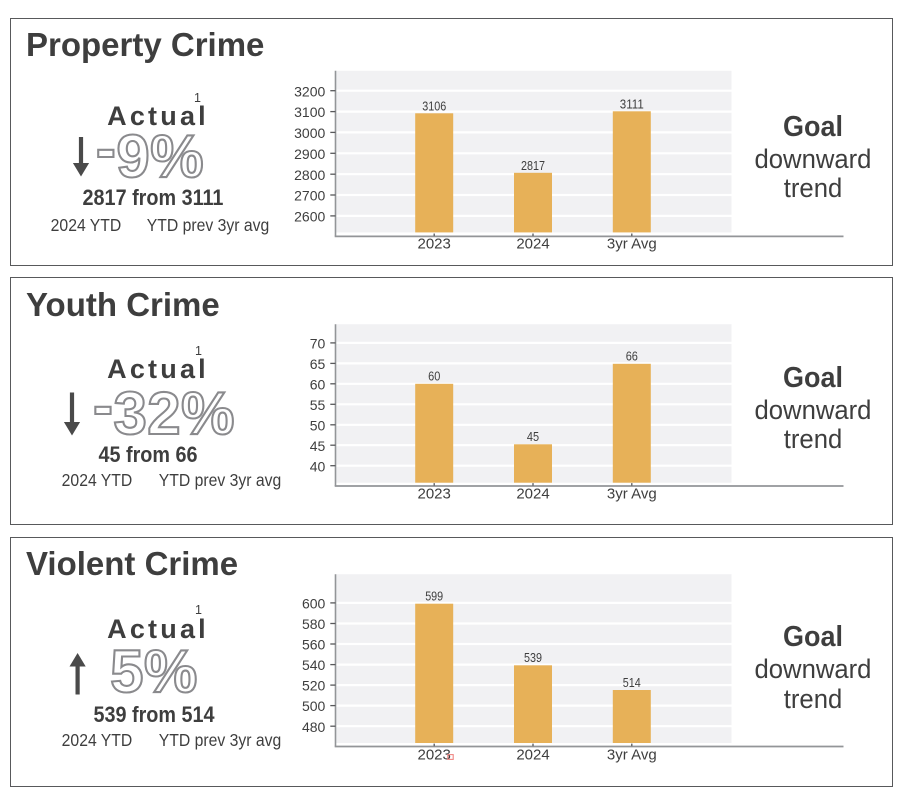  Describe the element at coordinates (632, 356) in the screenshot. I see `svg-text: 66` at that location.